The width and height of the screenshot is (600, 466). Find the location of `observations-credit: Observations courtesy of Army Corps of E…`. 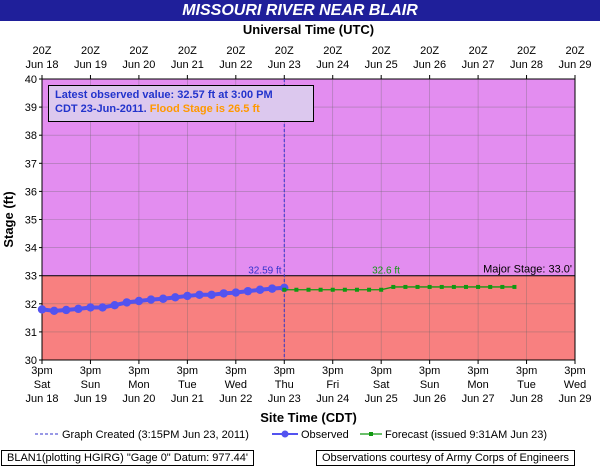

observations-credit: Observations courtesy of Army Corps of E… is located at coordinates (445, 458).